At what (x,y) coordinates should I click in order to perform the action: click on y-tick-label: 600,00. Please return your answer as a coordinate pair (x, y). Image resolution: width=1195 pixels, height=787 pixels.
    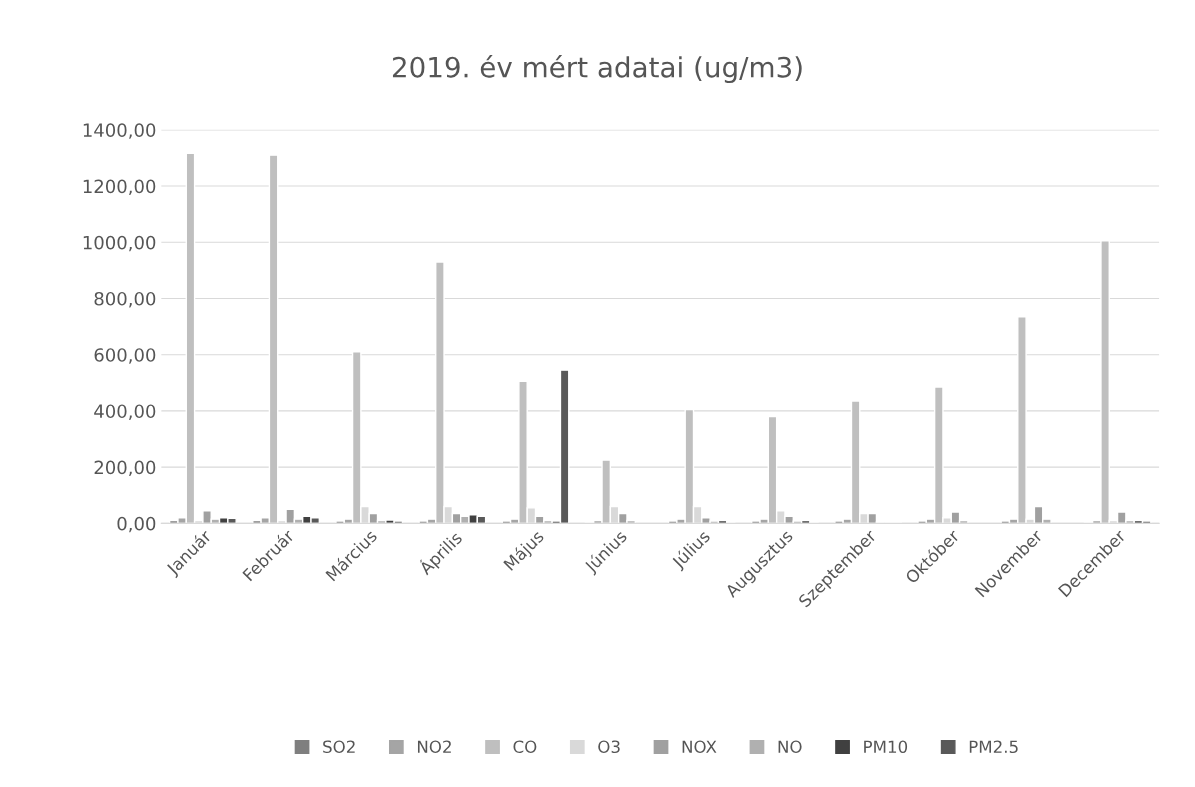
    Looking at the image, I should click on (125, 356).